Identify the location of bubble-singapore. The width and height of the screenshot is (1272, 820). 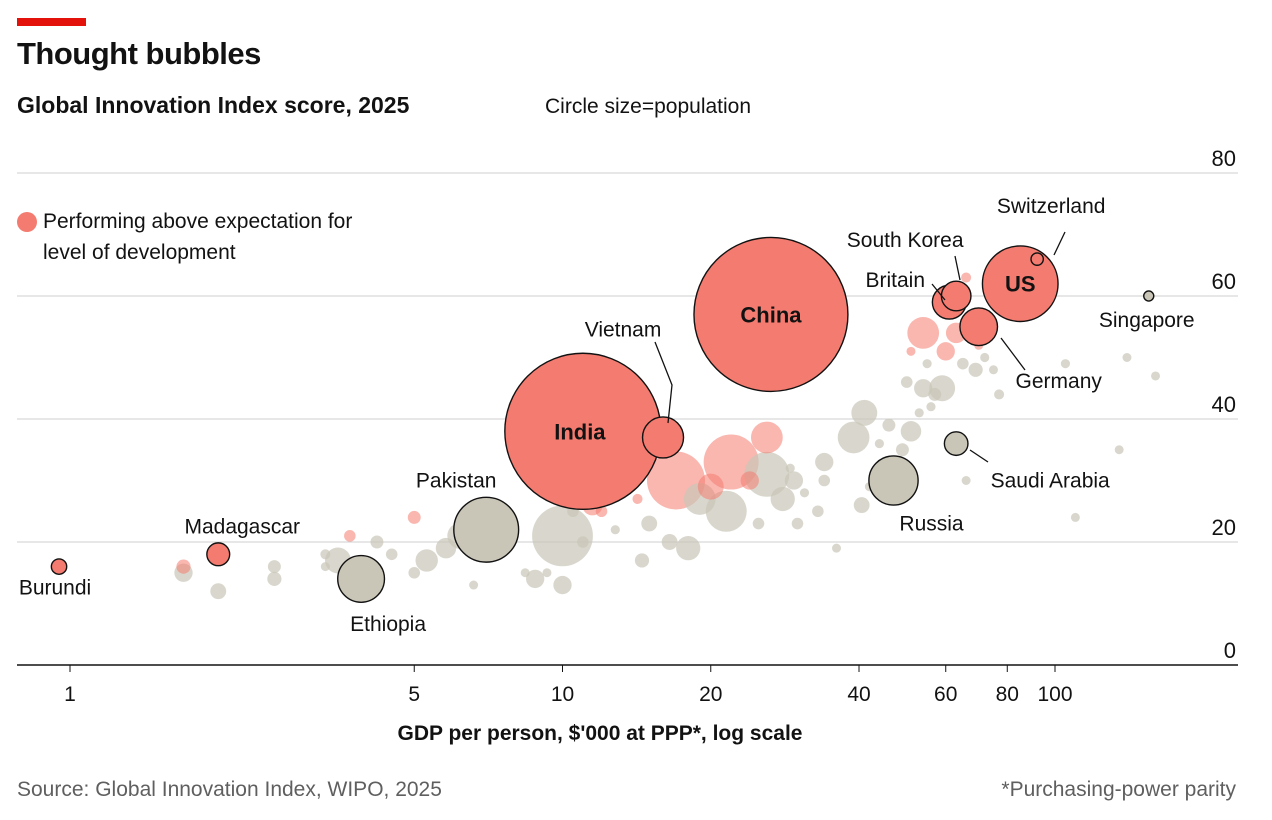
(1149, 296).